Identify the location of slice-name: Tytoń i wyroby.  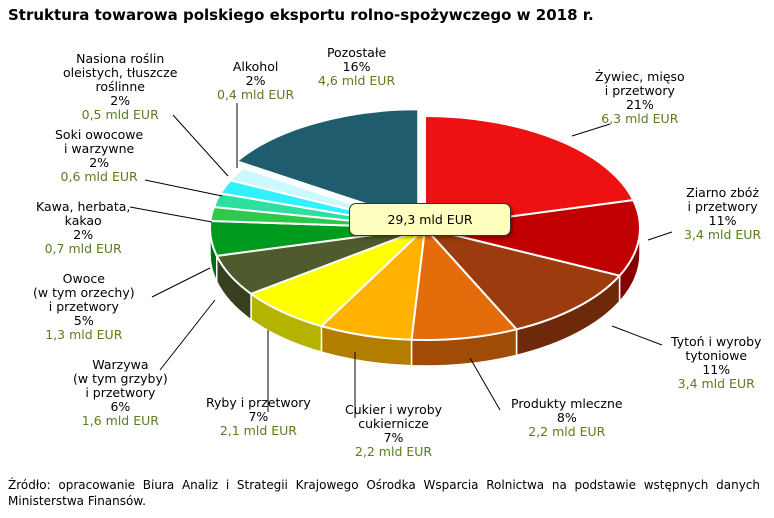
(716, 341).